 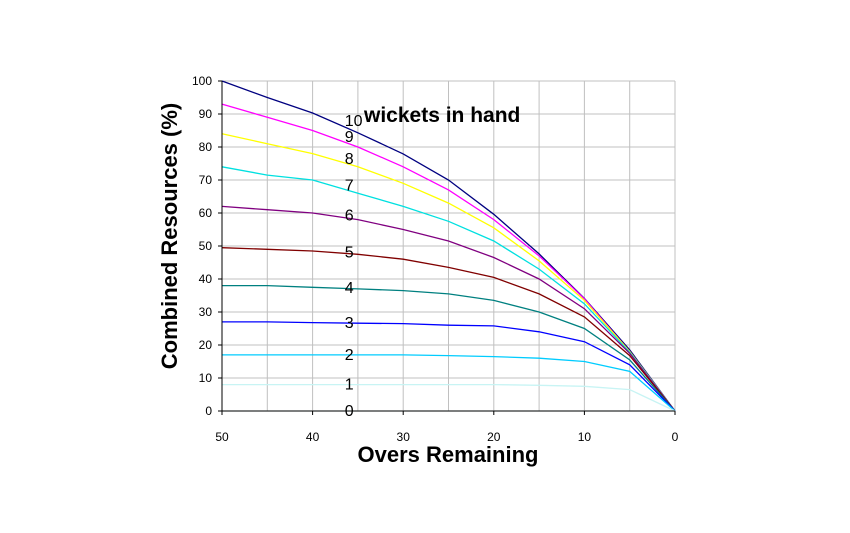 I want to click on series-line-2-wickets, so click(x=449, y=383).